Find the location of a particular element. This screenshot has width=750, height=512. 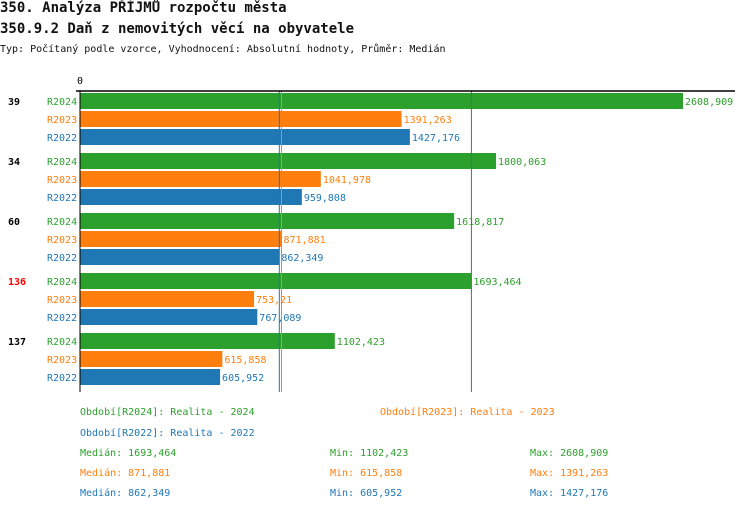

value-label: 871,881 is located at coordinates (305, 240).